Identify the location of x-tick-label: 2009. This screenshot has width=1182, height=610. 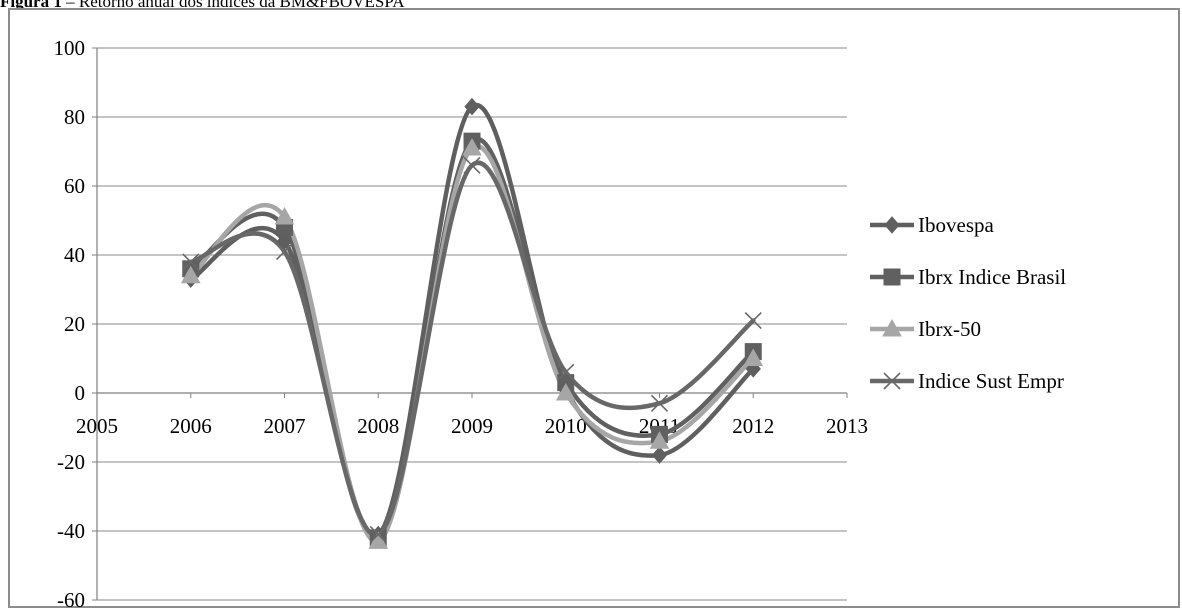
(472, 426).